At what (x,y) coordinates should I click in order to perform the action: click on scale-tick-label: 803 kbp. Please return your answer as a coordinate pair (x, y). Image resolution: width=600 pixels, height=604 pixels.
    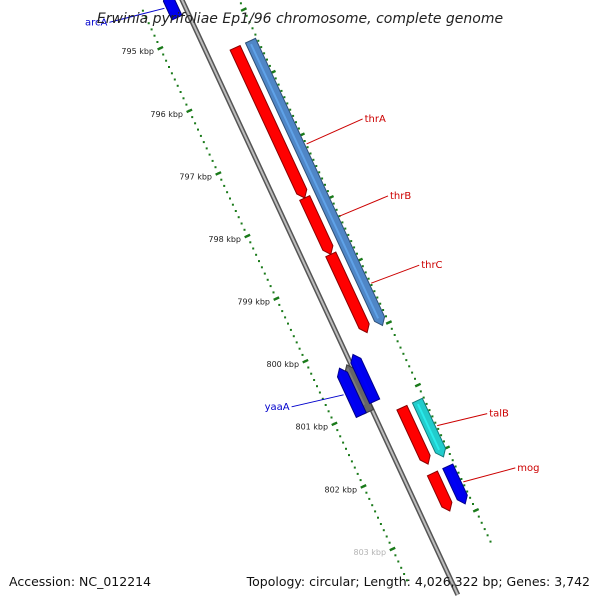
    Looking at the image, I should click on (369, 552).